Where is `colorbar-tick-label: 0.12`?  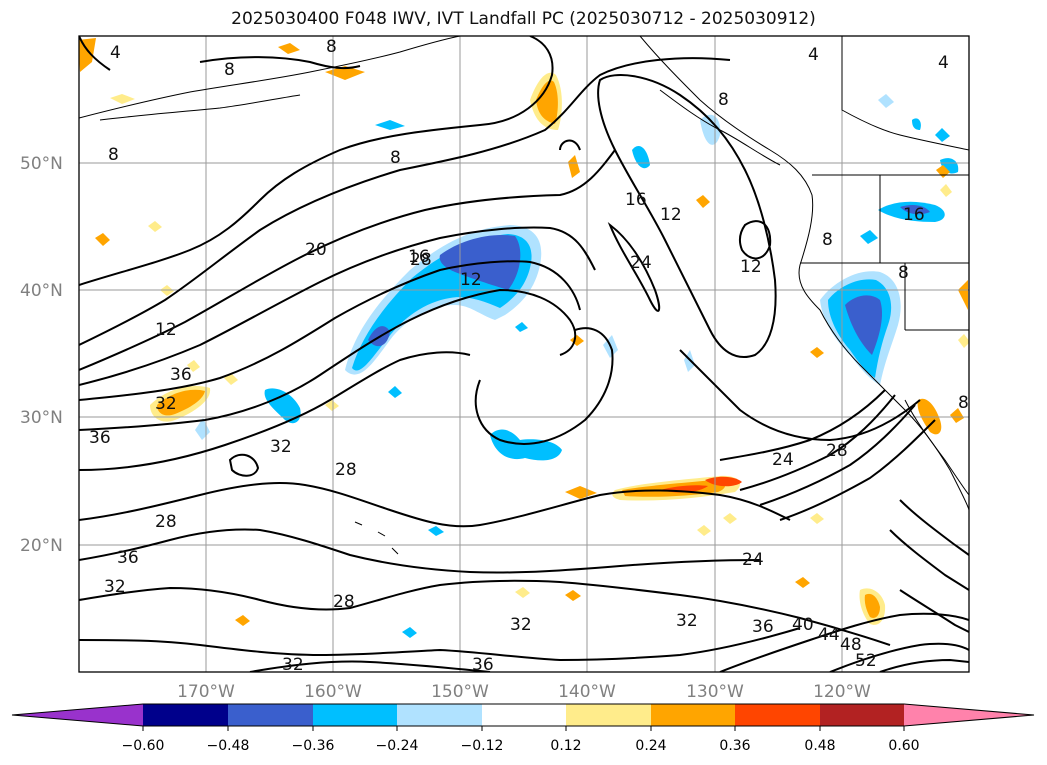 colorbar-tick-label: 0.12 is located at coordinates (565, 746).